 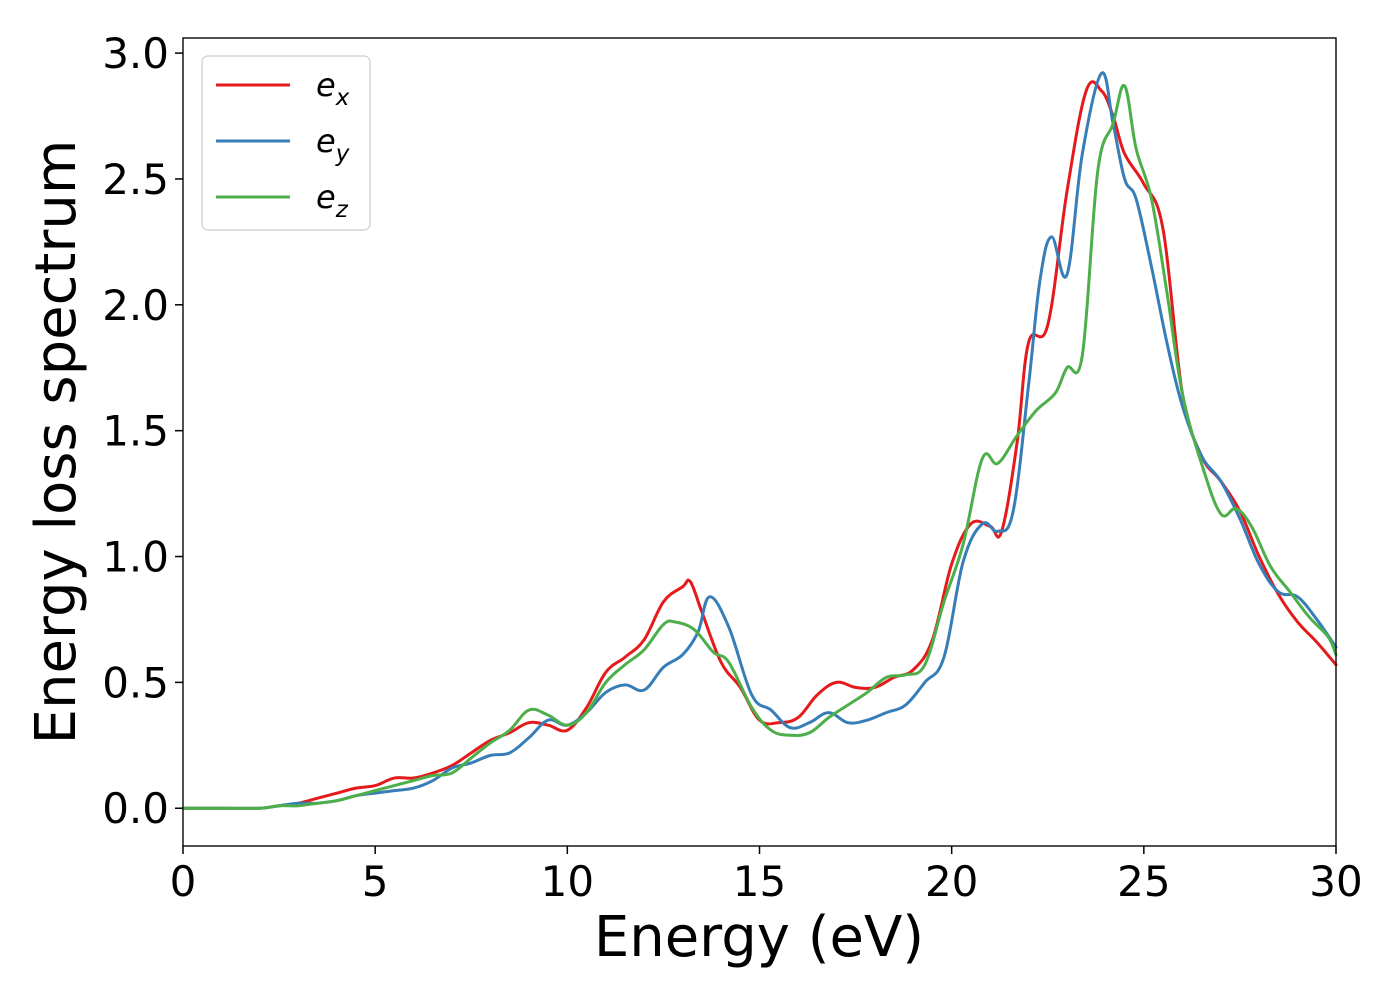 What do you see at coordinates (759, 937) in the screenshot?
I see `x-axis-label: Energy (eV)` at bounding box center [759, 937].